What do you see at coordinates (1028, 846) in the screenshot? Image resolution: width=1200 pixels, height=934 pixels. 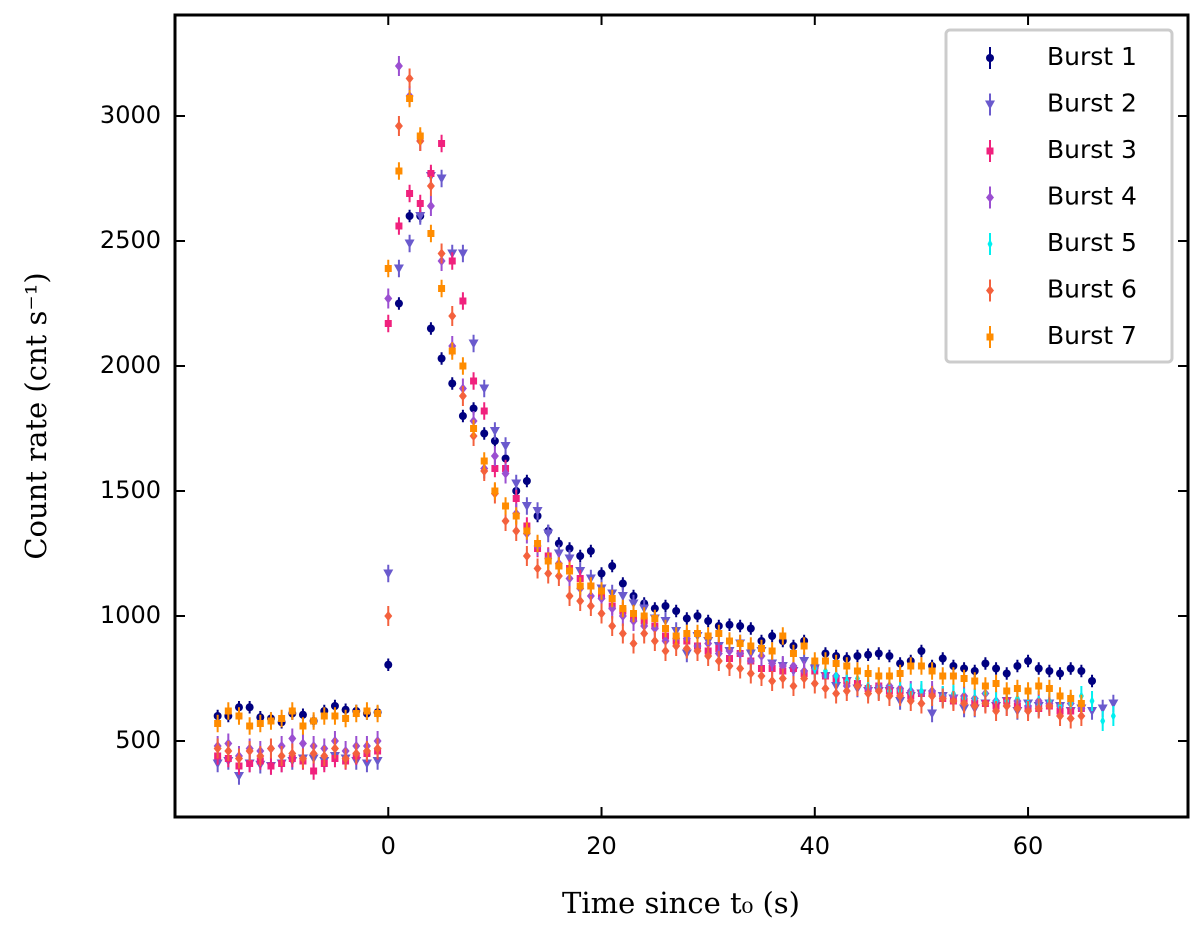 I see `x-tick-label: 60` at bounding box center [1028, 846].